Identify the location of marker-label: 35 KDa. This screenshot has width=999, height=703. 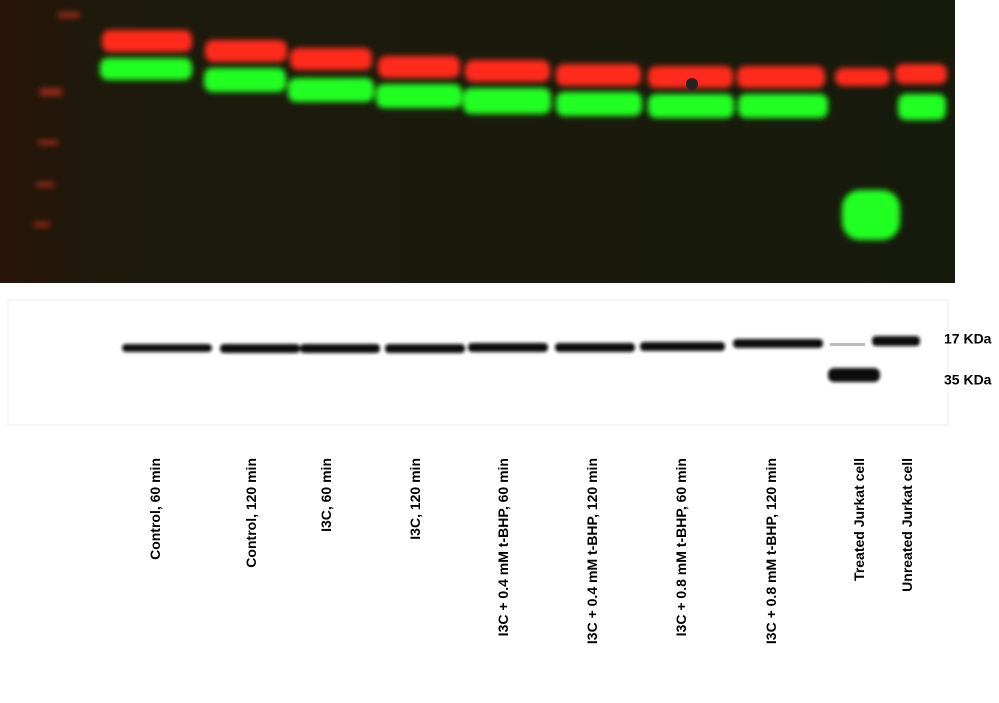
(968, 380).